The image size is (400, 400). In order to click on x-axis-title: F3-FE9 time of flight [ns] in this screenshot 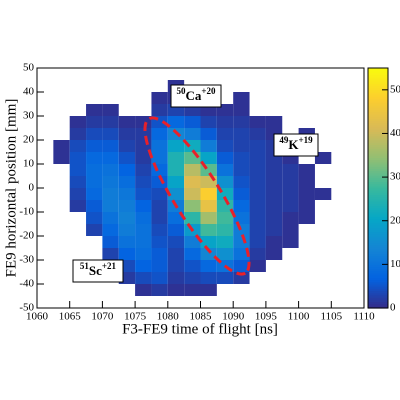, I will do `click(200, 329)`.